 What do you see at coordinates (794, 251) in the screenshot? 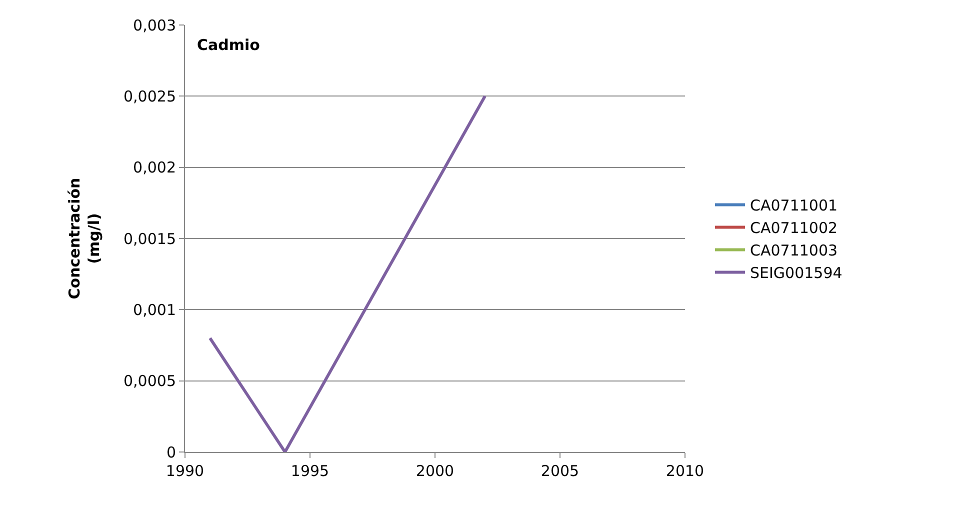
I see `legend-label: CA0711003` at bounding box center [794, 251].